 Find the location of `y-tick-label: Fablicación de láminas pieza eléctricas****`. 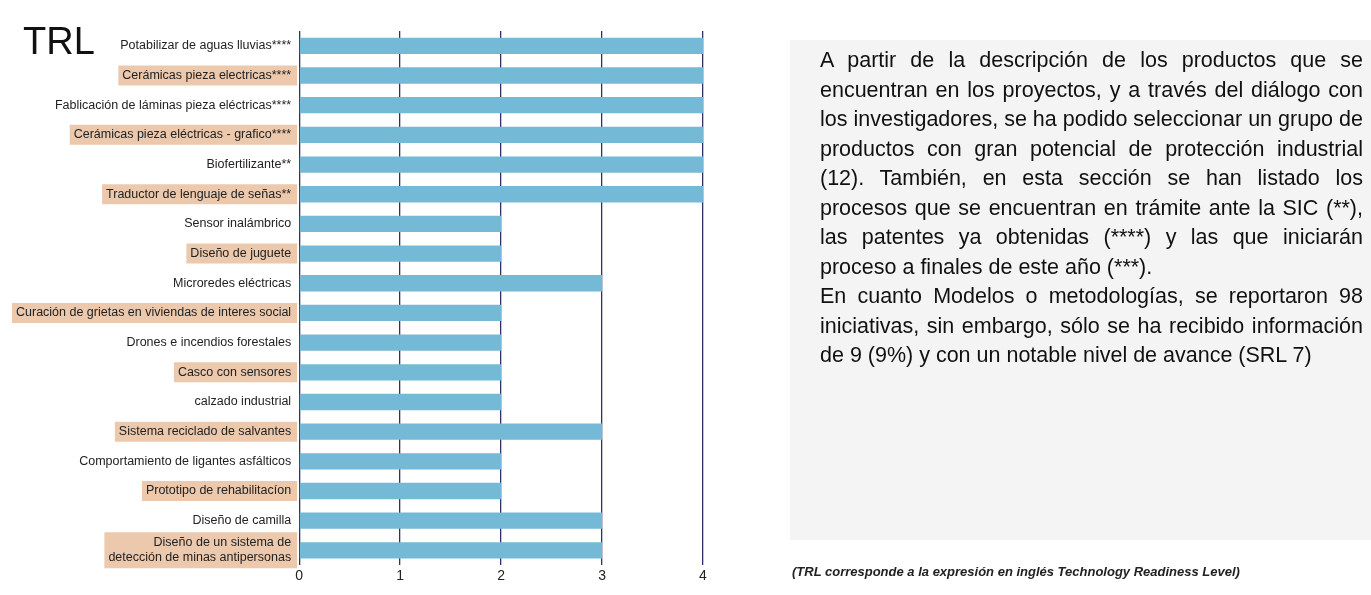

y-tick-label: Fablicación de láminas pieza eléctricas**** is located at coordinates (173, 104).